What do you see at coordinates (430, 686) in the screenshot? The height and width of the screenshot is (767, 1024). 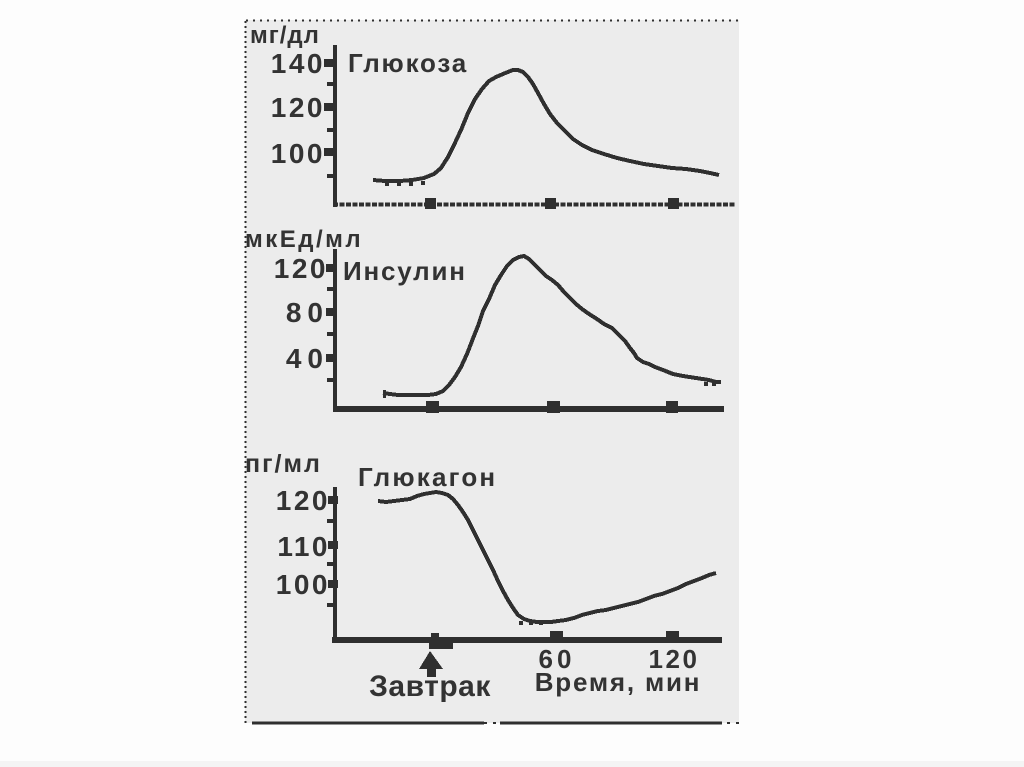 I see `svg-text: Завтрак` at bounding box center [430, 686].